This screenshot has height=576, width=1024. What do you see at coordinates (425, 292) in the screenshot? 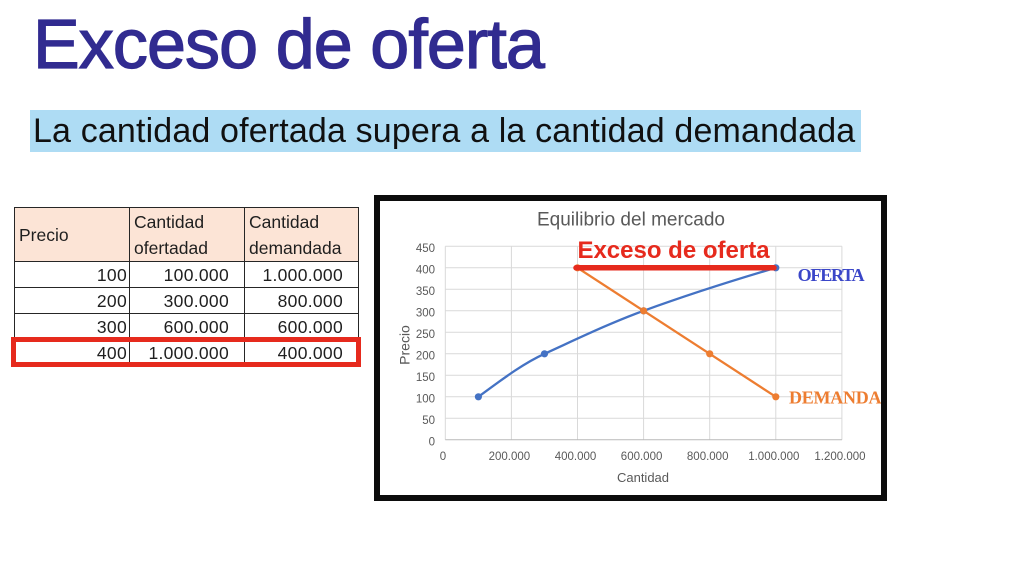
I see `svg-text: 350` at bounding box center [425, 292].